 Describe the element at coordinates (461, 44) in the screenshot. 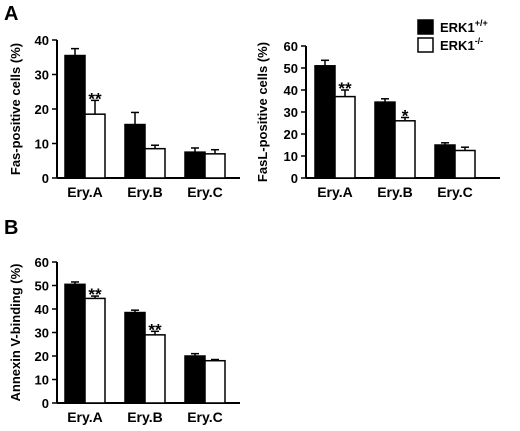

I see `legend-label-ko: ERK1-/-` at that location.